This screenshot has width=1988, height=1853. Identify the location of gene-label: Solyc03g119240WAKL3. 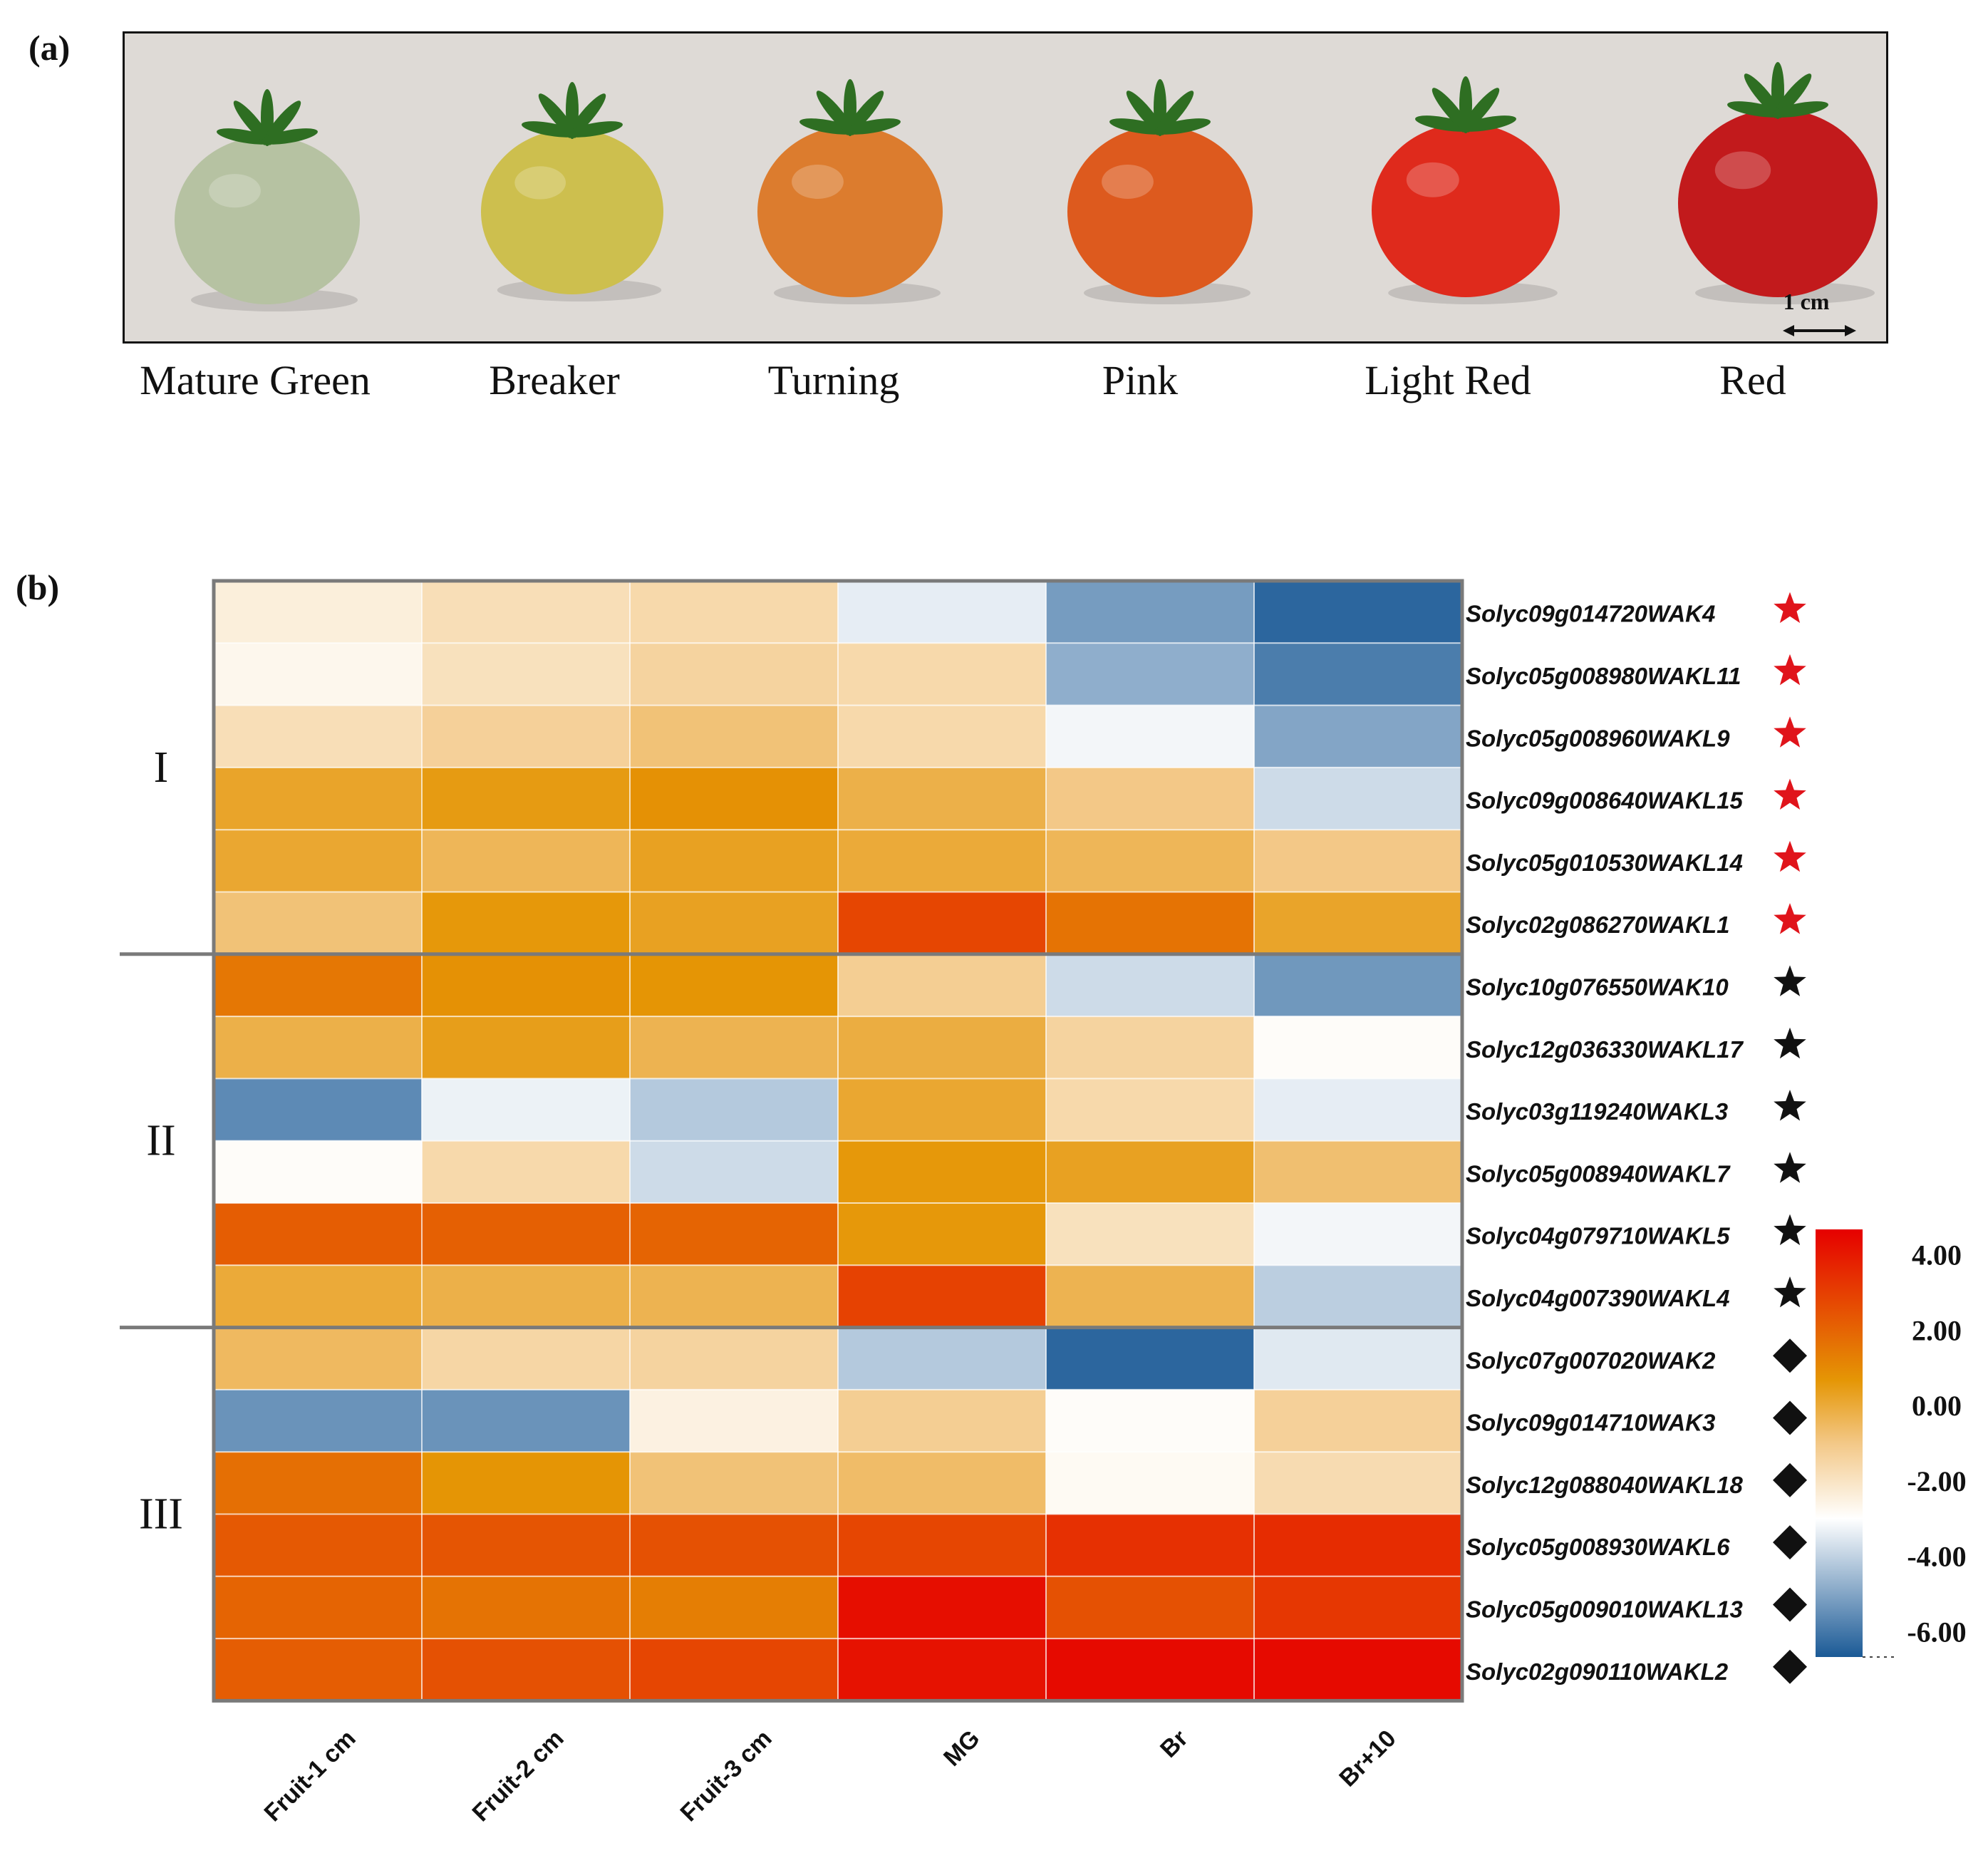
(1597, 1111).